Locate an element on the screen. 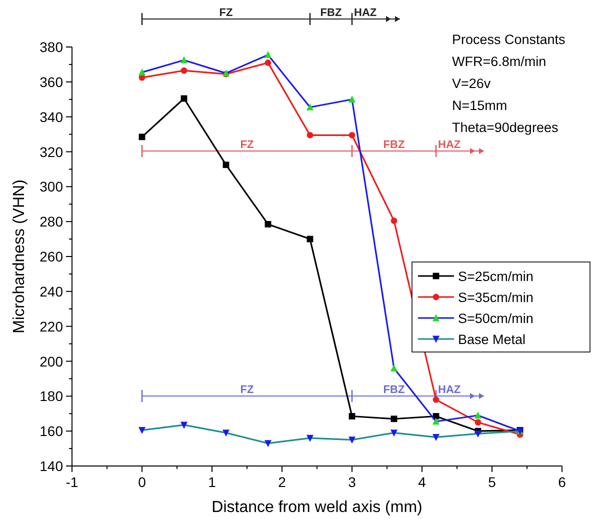 The height and width of the screenshot is (519, 592). y-tick-label: 320 is located at coordinates (52, 152).